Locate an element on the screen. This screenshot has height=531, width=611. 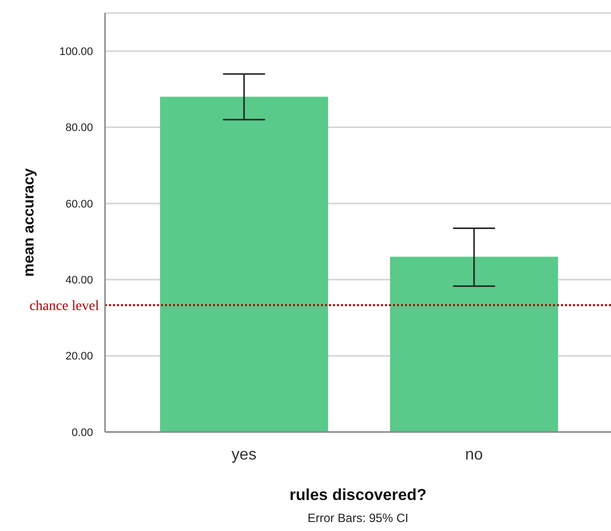
y-tick-label: 20.00 is located at coordinates (79, 356).